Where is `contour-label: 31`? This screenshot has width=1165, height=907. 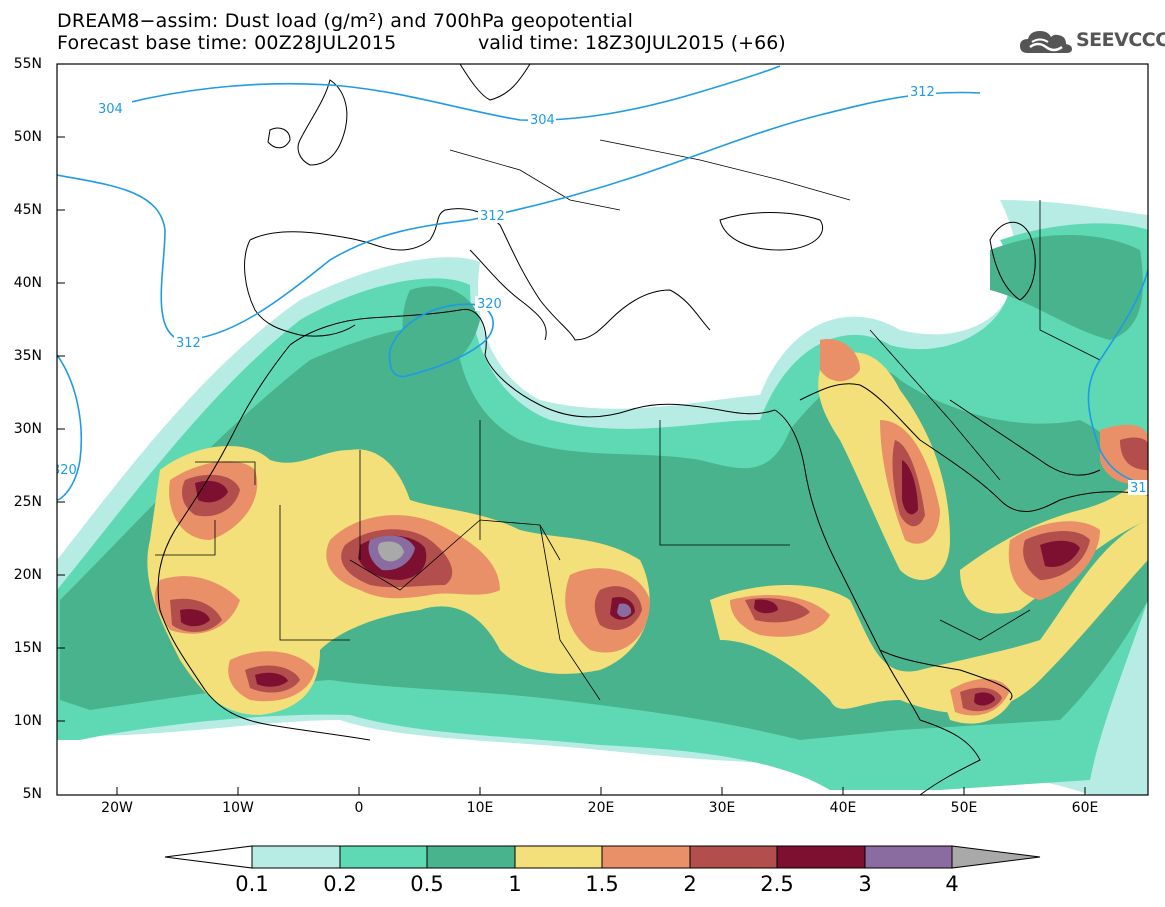
contour-label: 31 is located at coordinates (1138, 488).